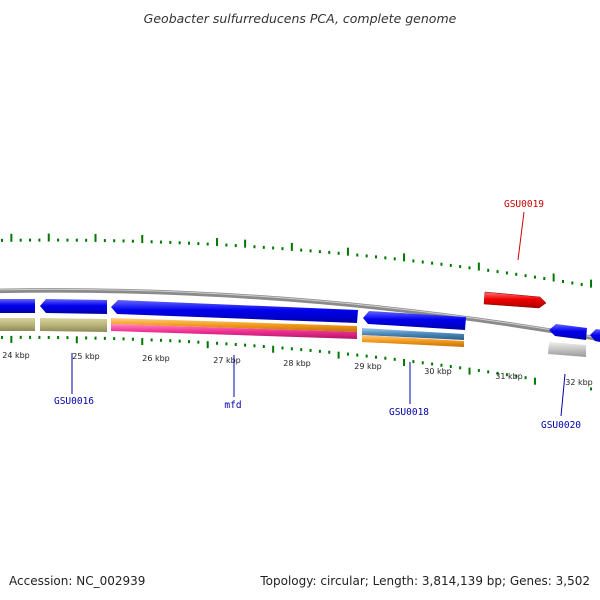 The height and width of the screenshot is (600, 600). What do you see at coordinates (16, 355) in the screenshot?
I see `scale-label: 24 kbp` at bounding box center [16, 355].